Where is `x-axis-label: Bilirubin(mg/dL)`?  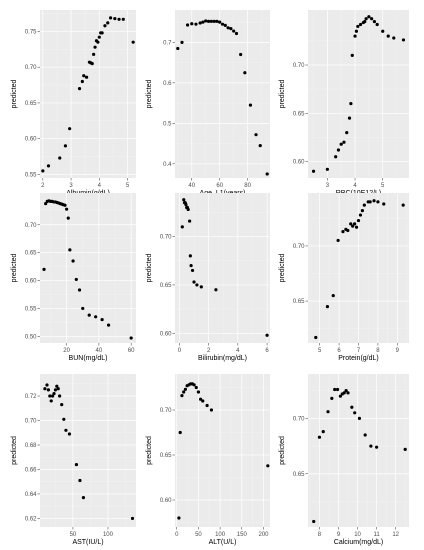
x-axis-label: Bilirubin(mg/dL) is located at coordinates (222, 358).